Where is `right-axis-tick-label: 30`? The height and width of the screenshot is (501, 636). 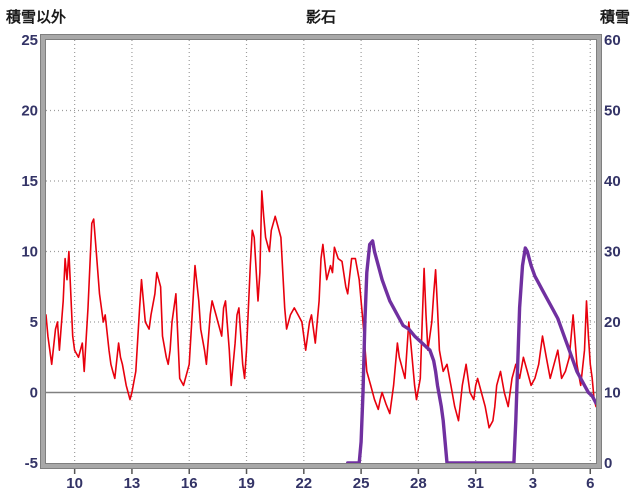 right-axis-tick-label: 30 is located at coordinates (612, 252).